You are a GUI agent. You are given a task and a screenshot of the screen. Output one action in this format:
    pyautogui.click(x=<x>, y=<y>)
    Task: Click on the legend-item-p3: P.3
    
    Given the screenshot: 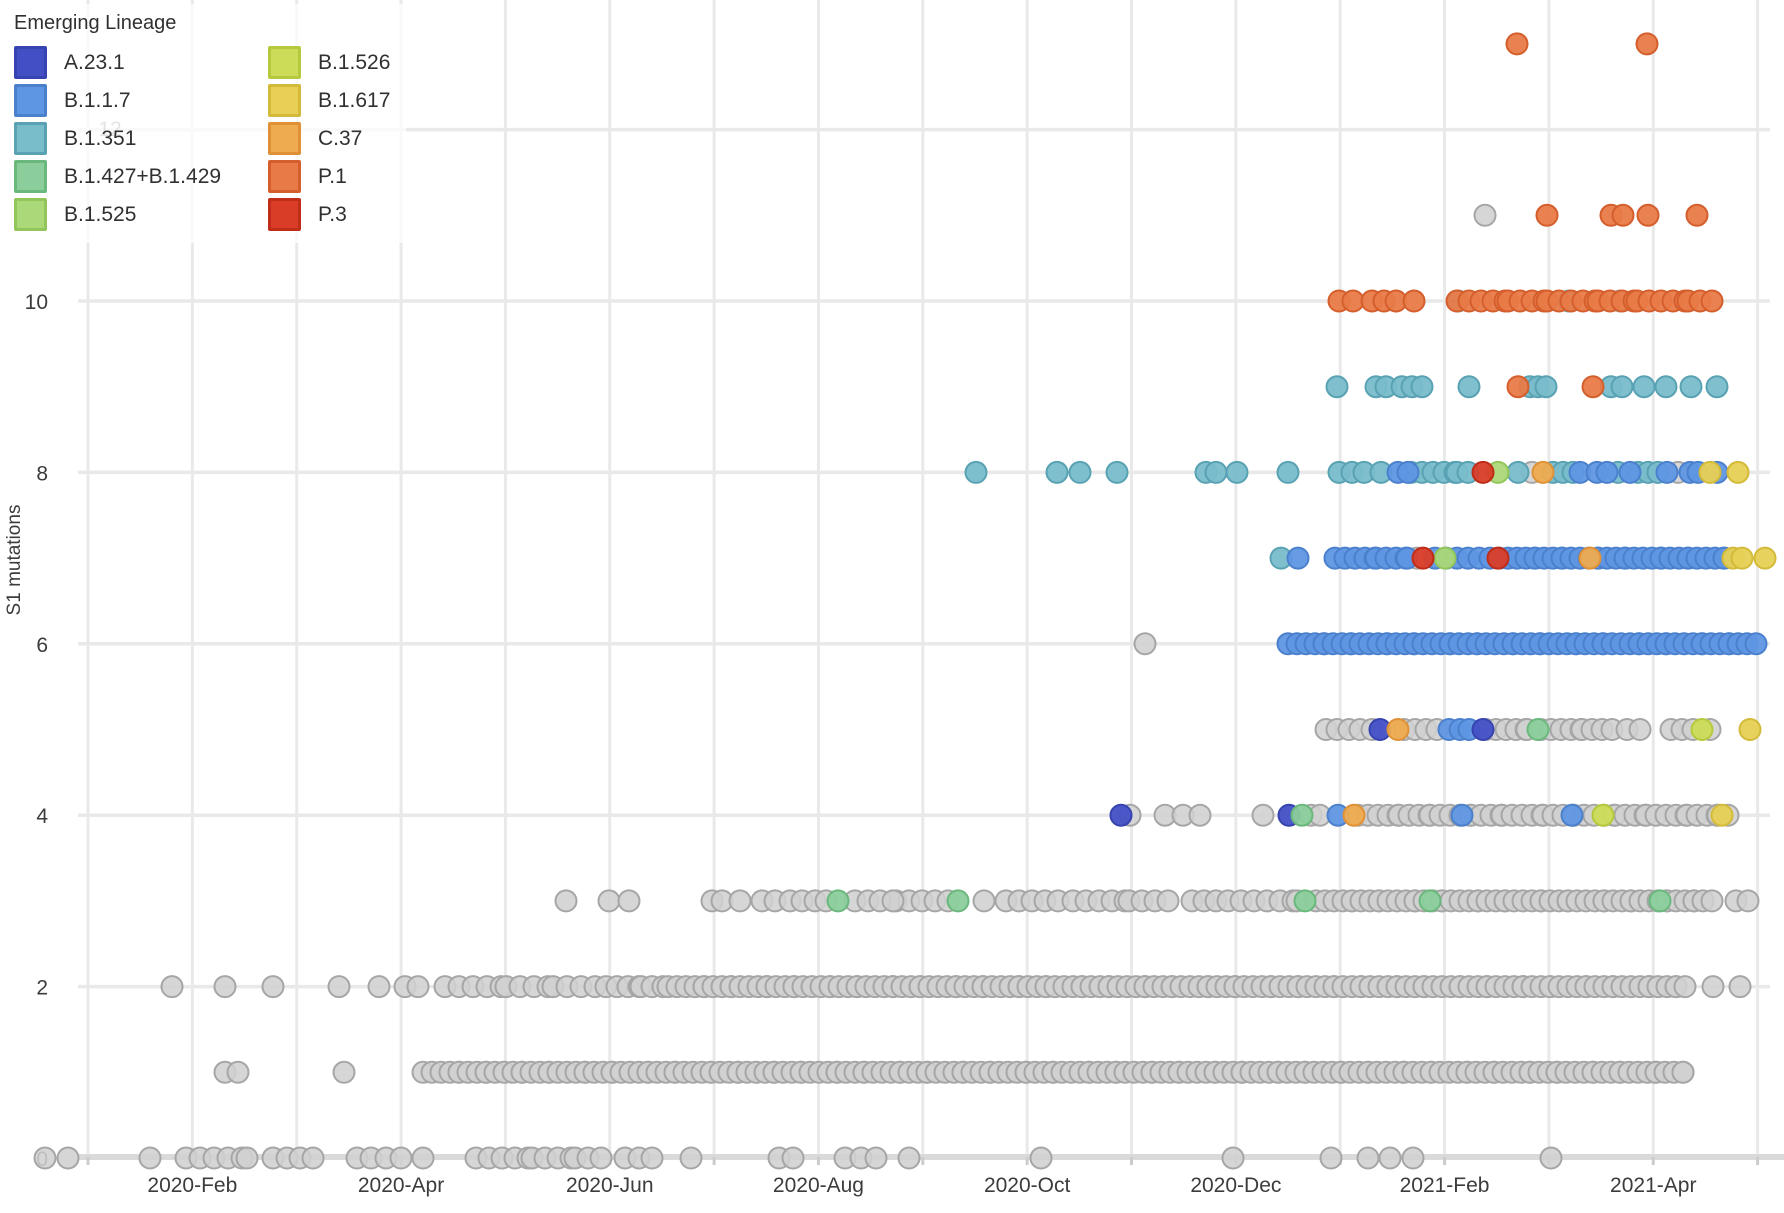 What is the action you would take?
    pyautogui.click(x=329, y=214)
    